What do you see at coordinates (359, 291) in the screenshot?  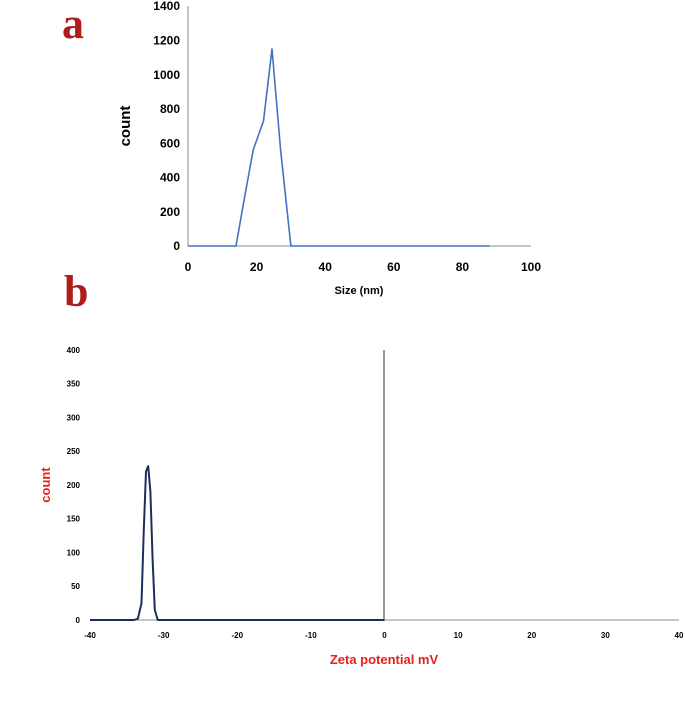 I see `chart-a-x-label: Size (nm)` at bounding box center [359, 291].